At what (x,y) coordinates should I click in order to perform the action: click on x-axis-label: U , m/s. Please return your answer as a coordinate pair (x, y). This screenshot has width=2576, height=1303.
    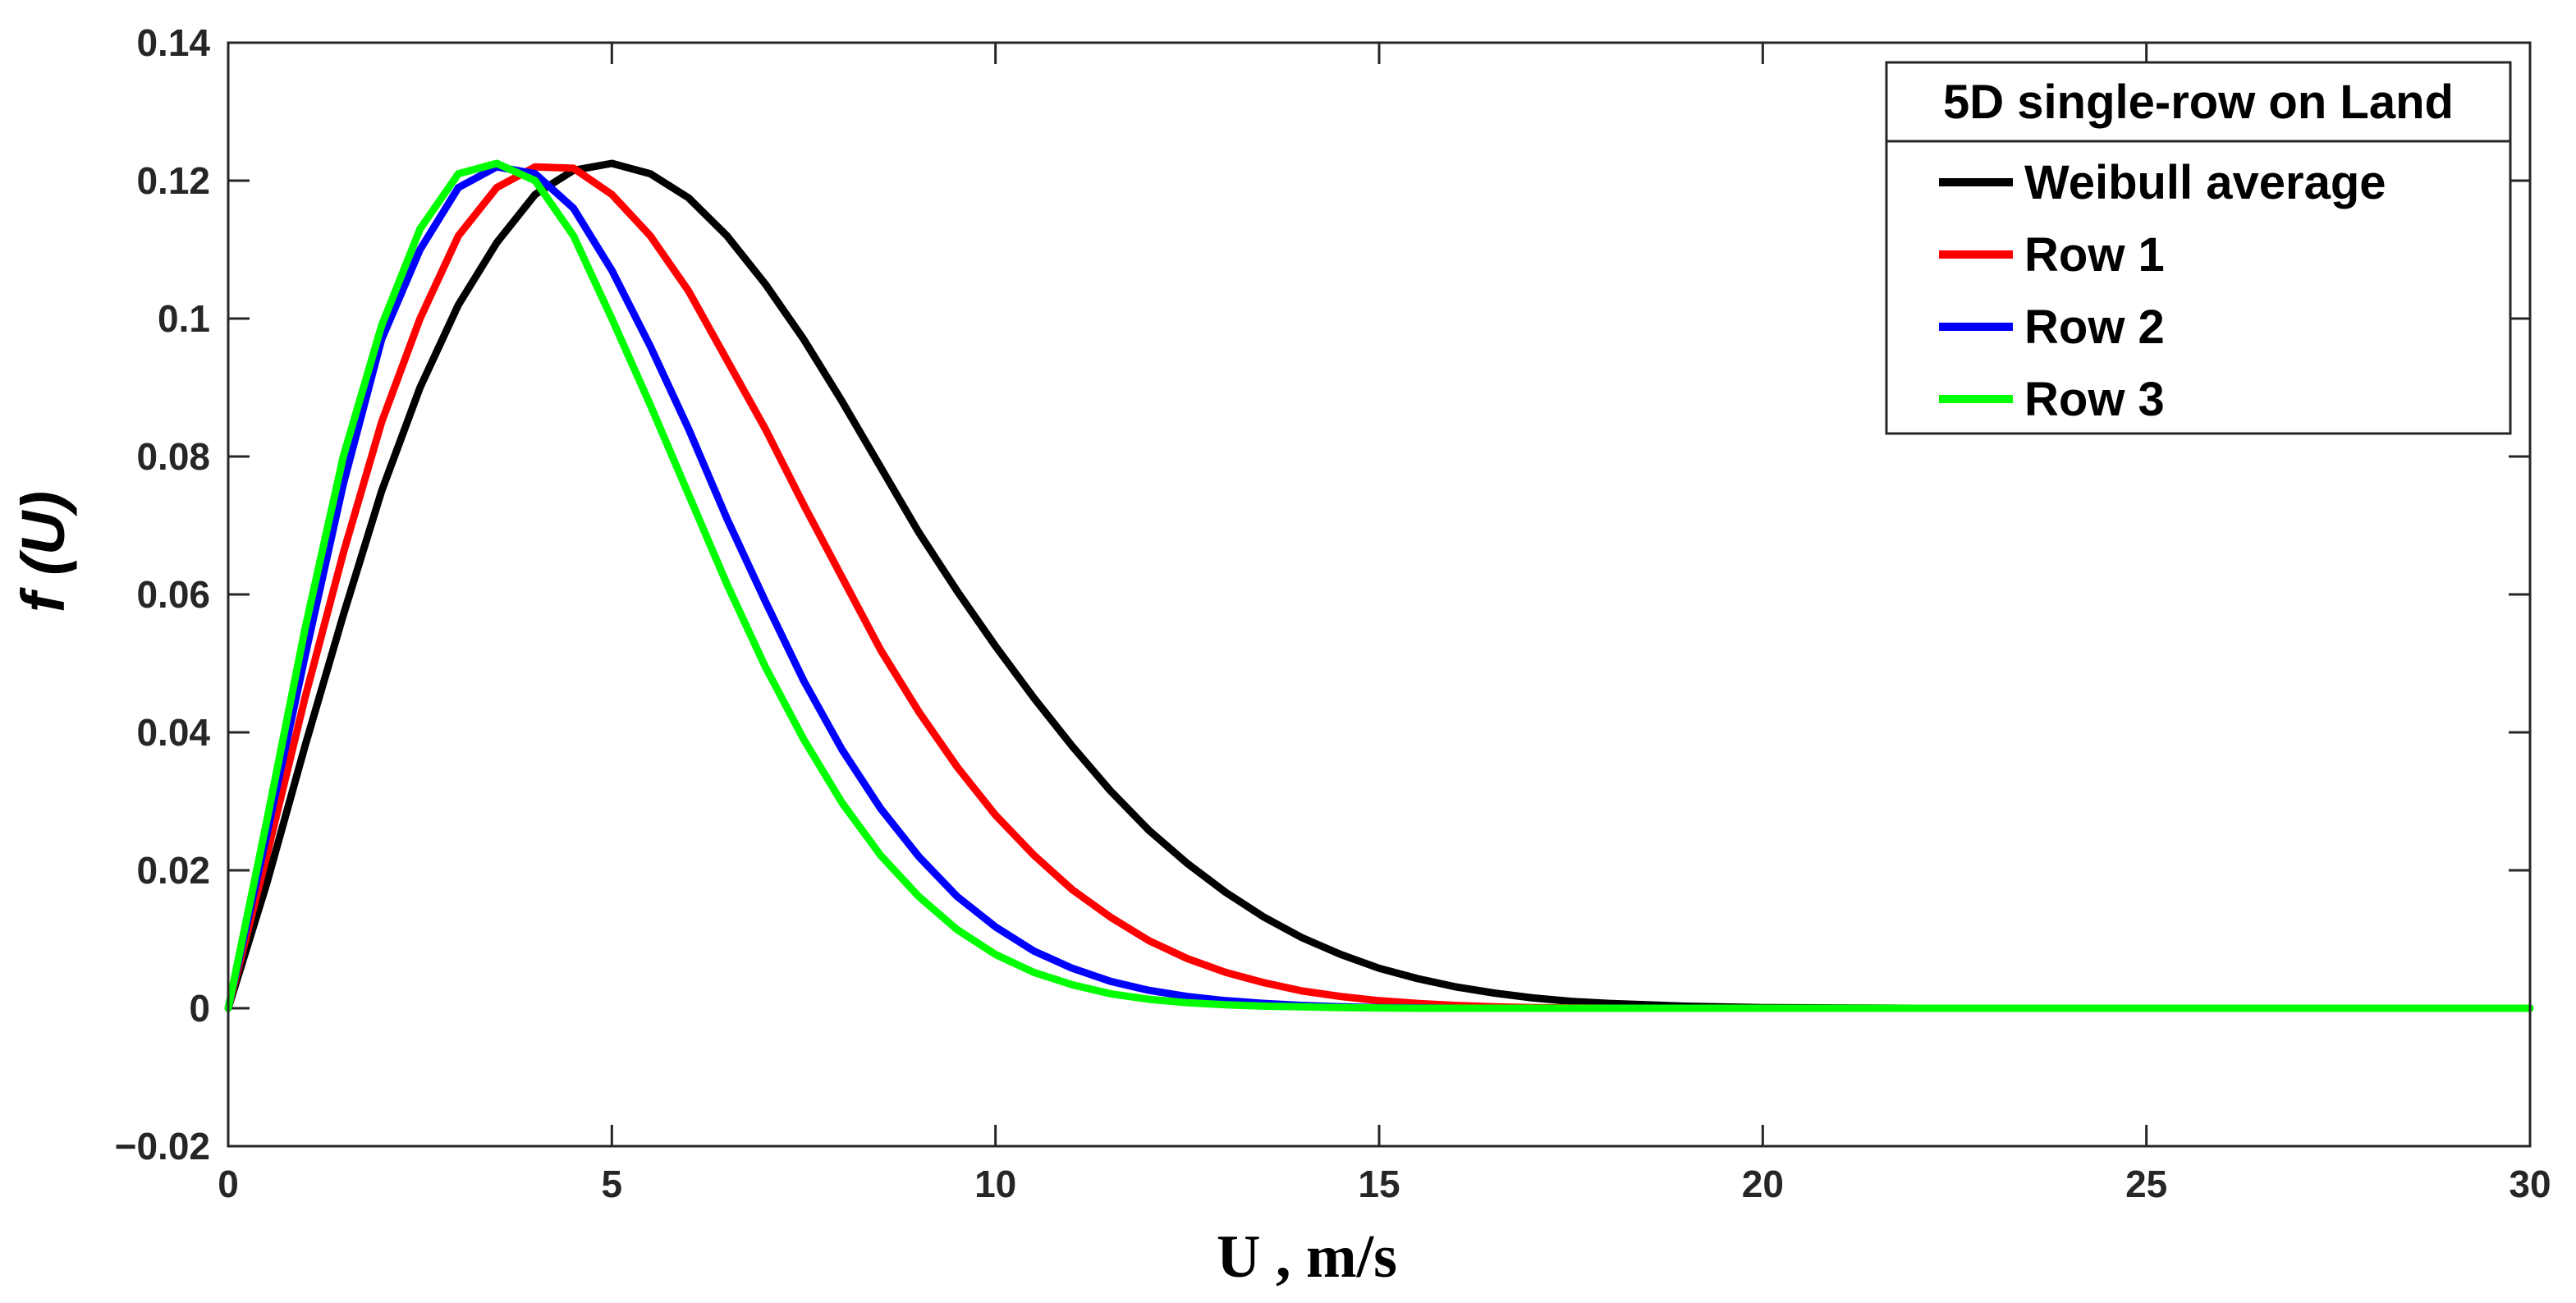
    Looking at the image, I should click on (1307, 1257).